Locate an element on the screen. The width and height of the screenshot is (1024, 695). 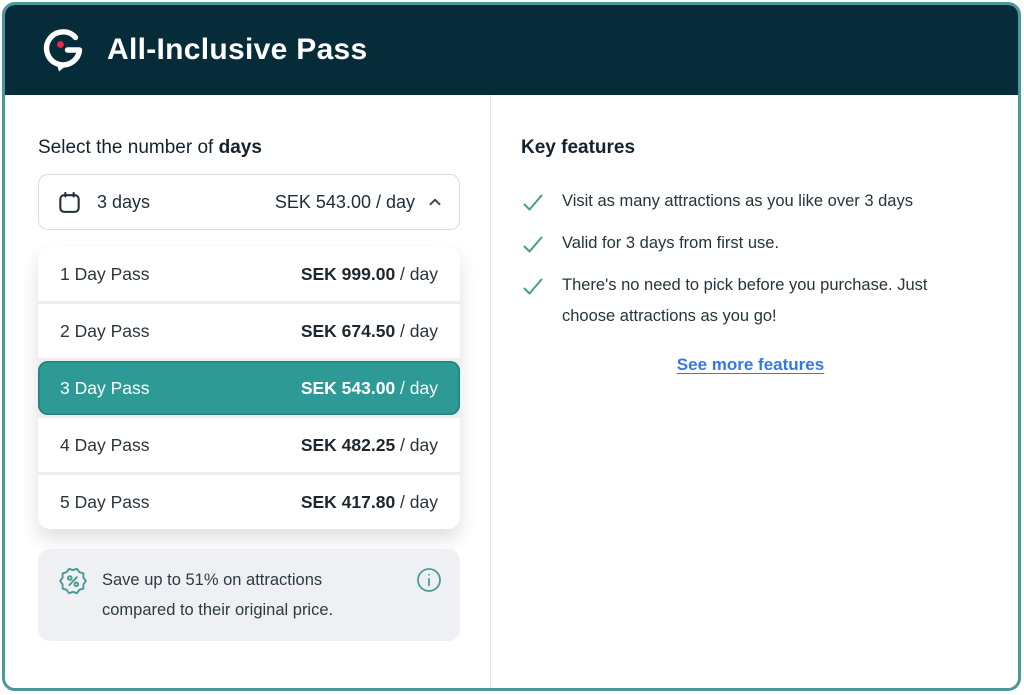
option-price-amount: SEK 543.00 is located at coordinates (348, 387).